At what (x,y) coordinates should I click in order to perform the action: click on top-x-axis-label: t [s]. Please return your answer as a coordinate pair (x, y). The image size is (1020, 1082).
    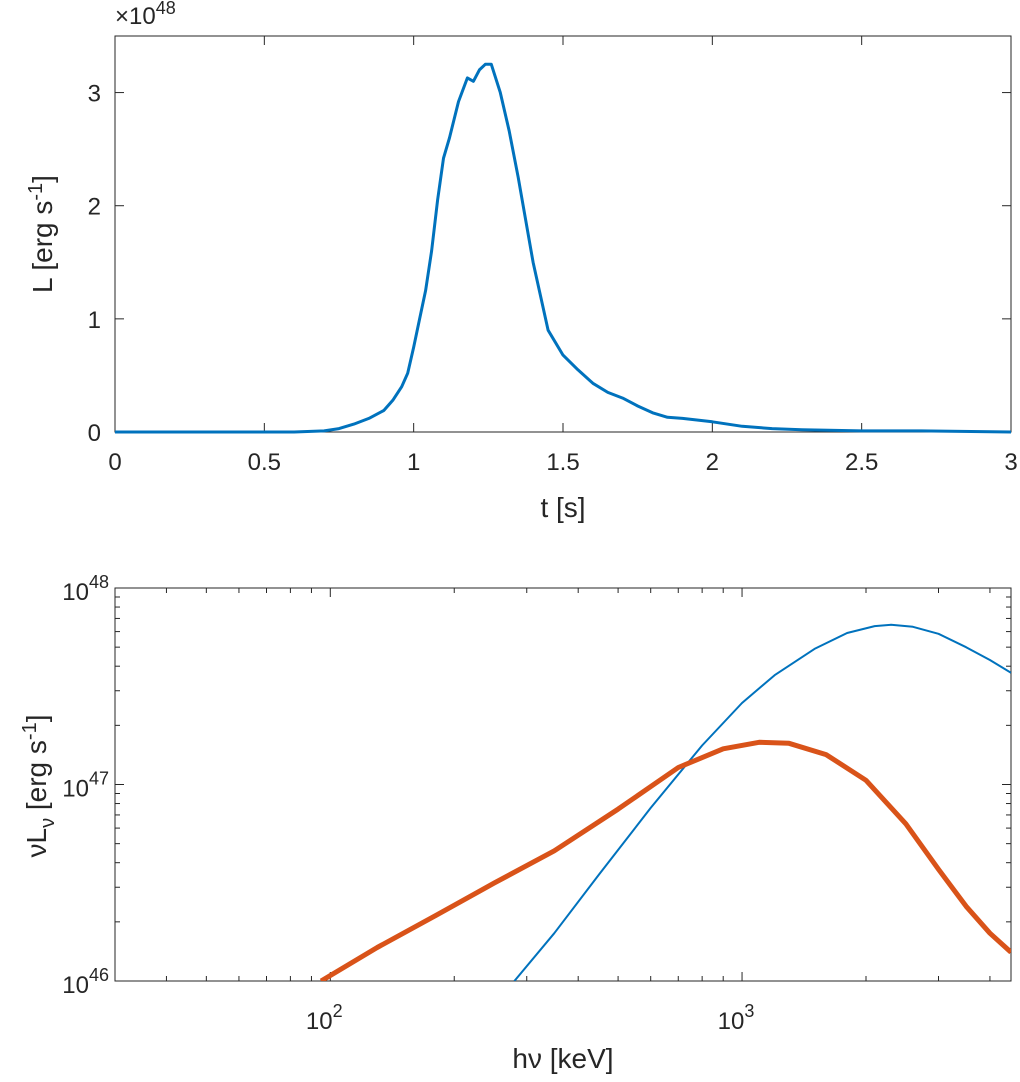
    Looking at the image, I should click on (562, 507).